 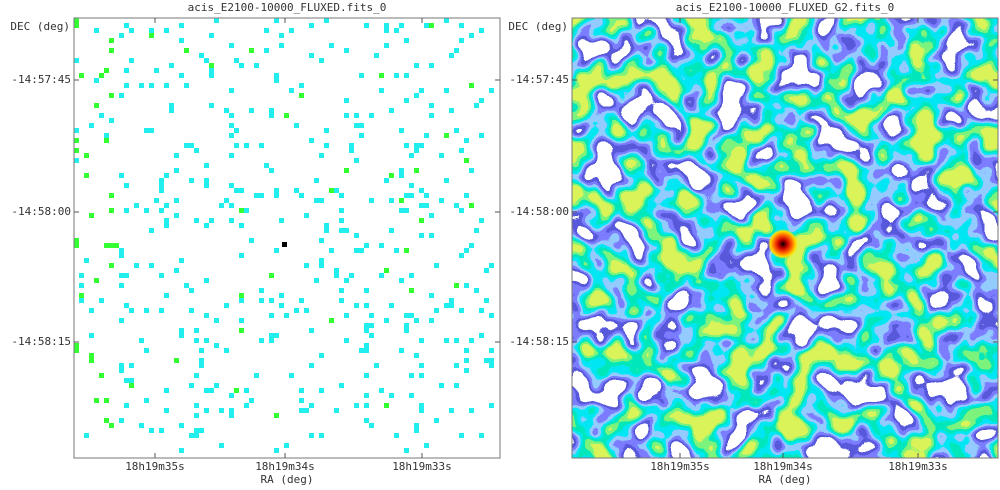 I want to click on source, so click(x=783, y=244).